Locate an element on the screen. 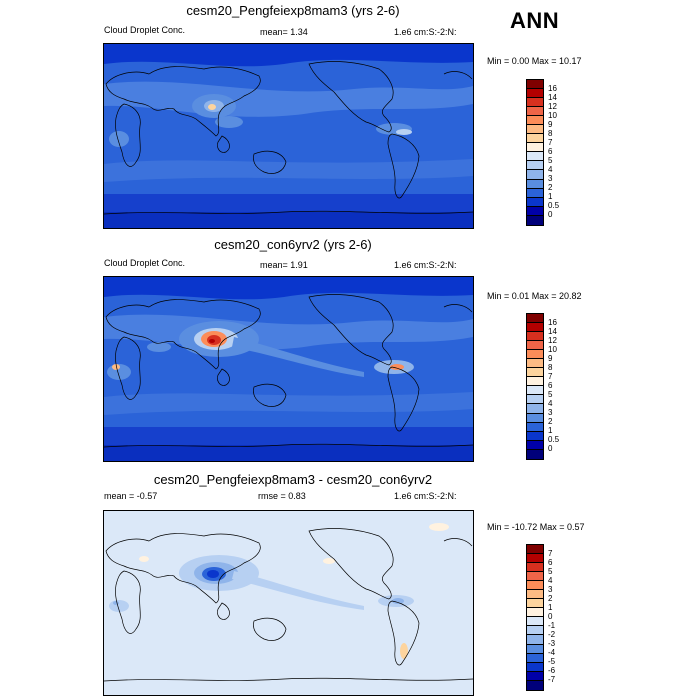 The width and height of the screenshot is (700, 700). panel-3-cb-label: 3 is located at coordinates (550, 589).